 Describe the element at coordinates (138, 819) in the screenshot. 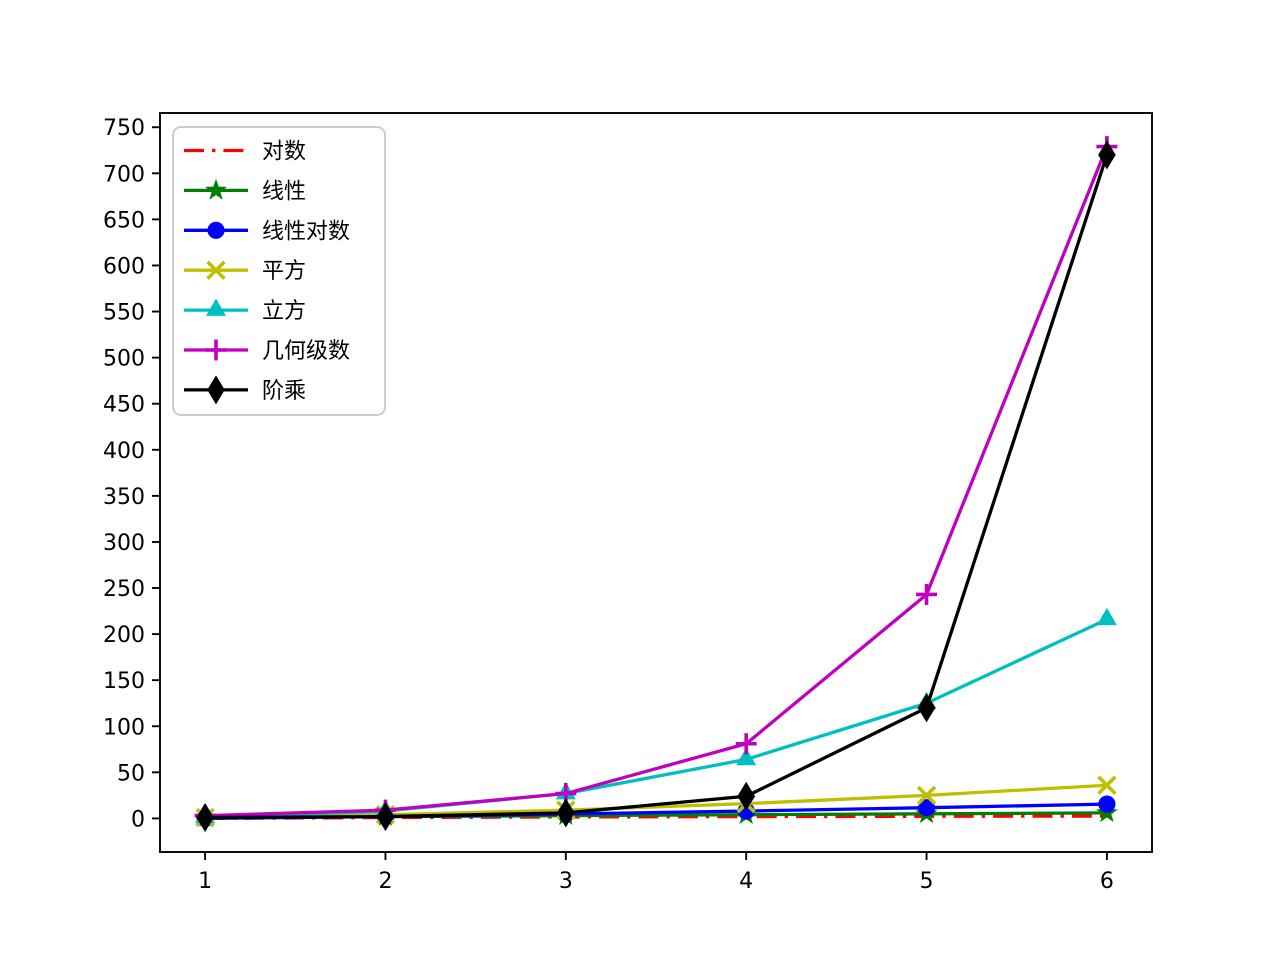

I see `y-tick-label: 0` at that location.